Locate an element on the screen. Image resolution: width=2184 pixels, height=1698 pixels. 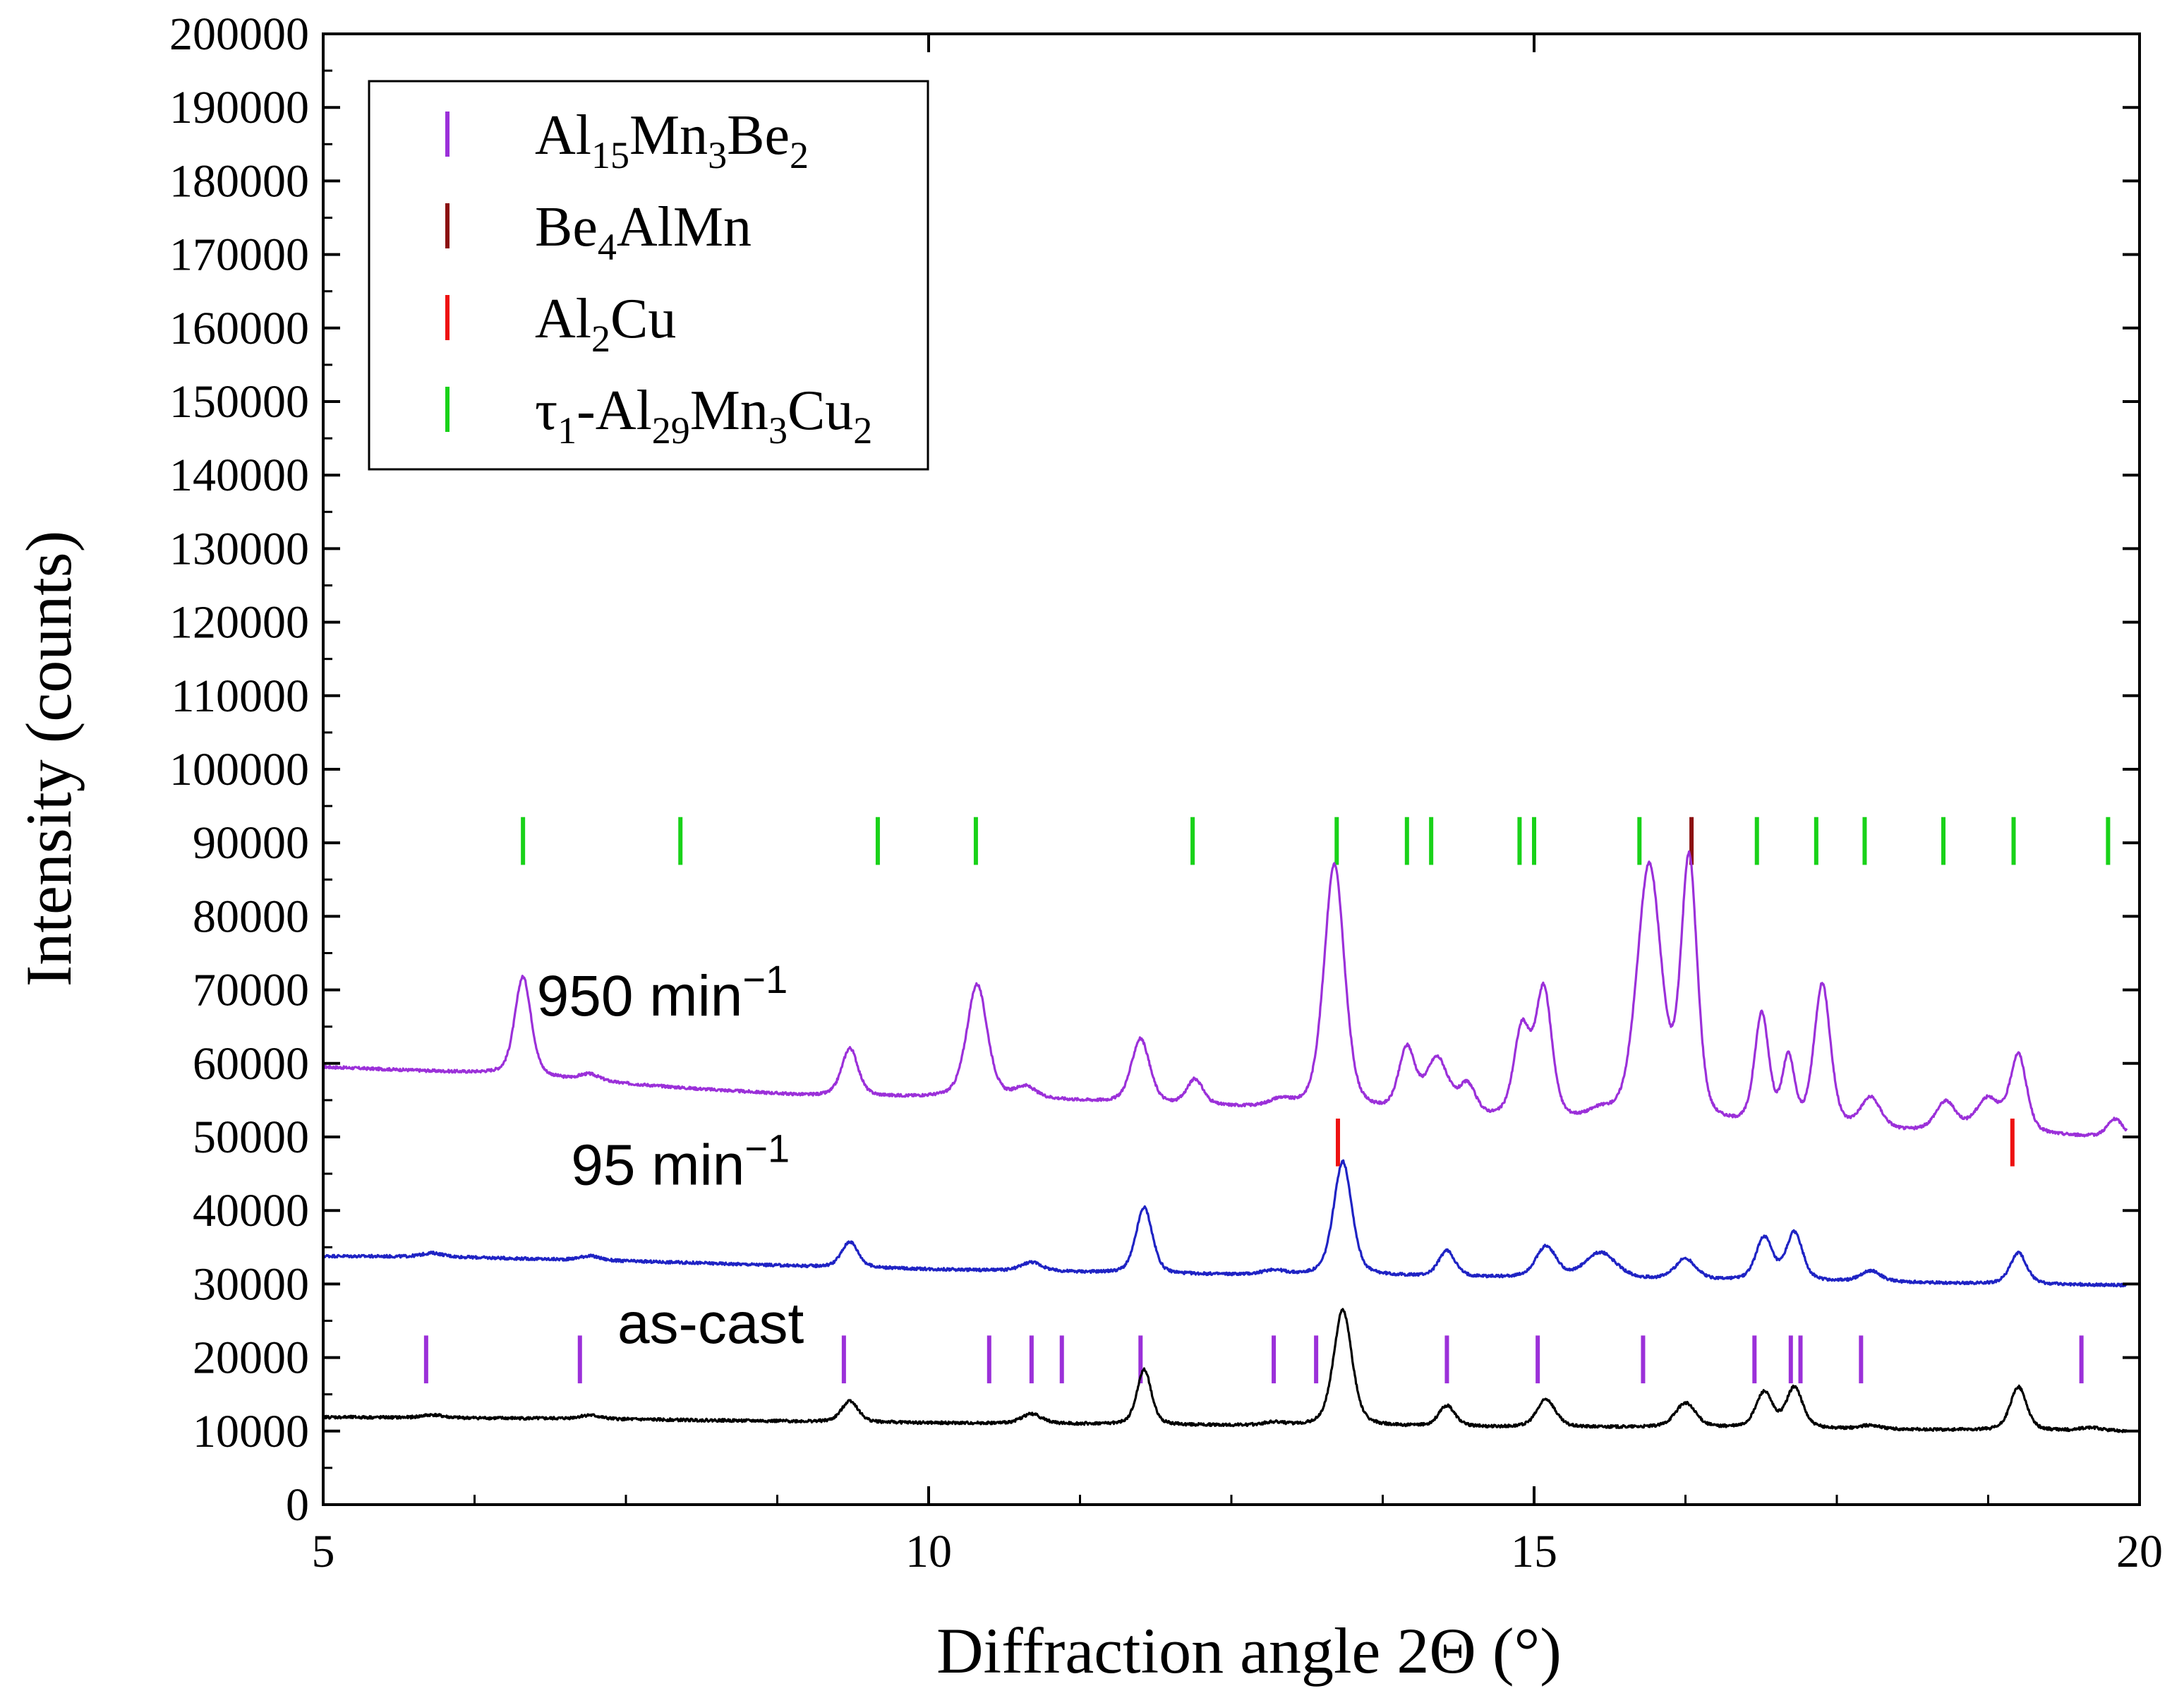
legend-label-1: Be4AlMn is located at coordinates (643, 232).